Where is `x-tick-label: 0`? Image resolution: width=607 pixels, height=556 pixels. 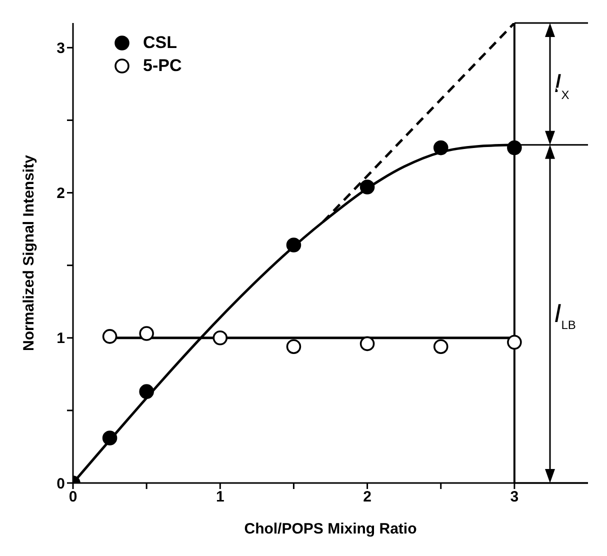 x-tick-label: 0 is located at coordinates (73, 497).